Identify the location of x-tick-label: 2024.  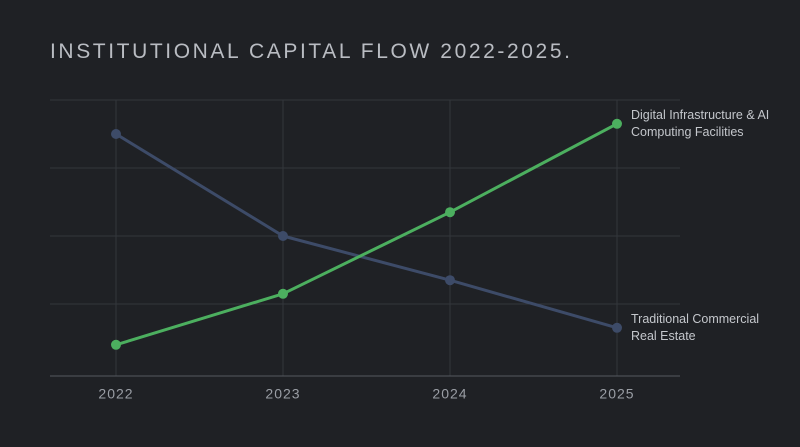
(449, 394).